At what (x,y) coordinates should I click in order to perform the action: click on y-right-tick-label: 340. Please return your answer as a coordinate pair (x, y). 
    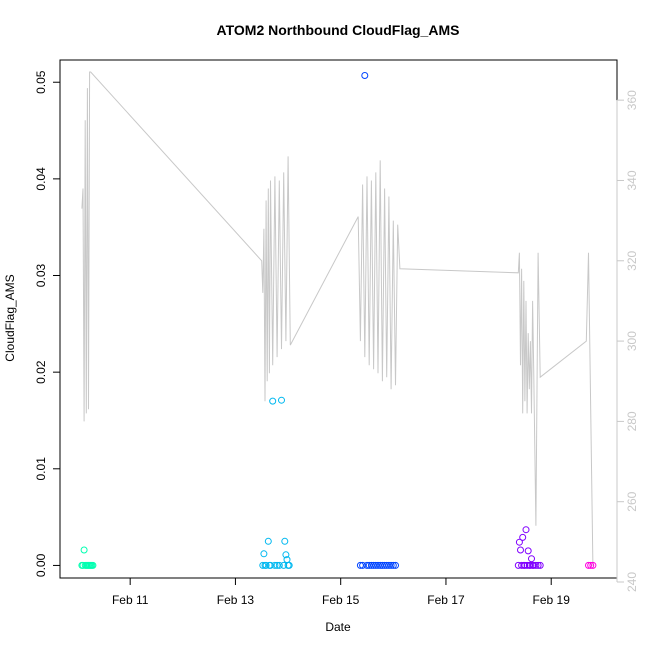
    Looking at the image, I should click on (632, 180).